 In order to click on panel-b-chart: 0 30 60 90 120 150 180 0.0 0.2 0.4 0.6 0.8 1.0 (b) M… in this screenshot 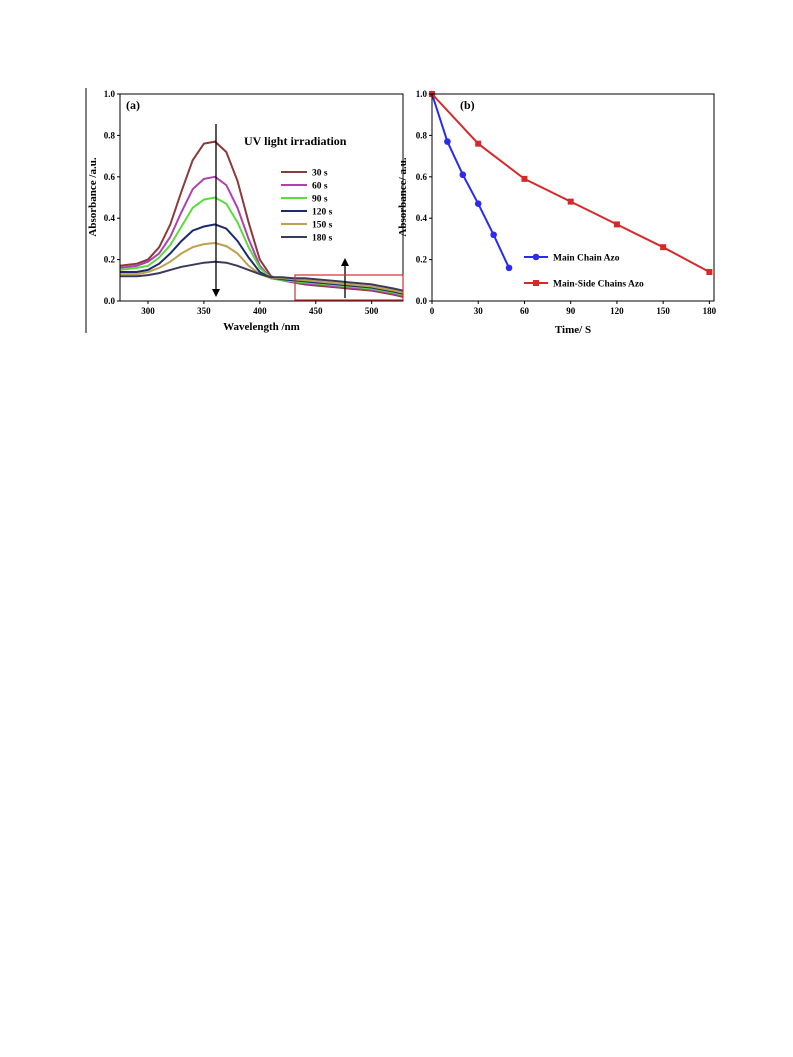, I will do `click(557, 212)`.